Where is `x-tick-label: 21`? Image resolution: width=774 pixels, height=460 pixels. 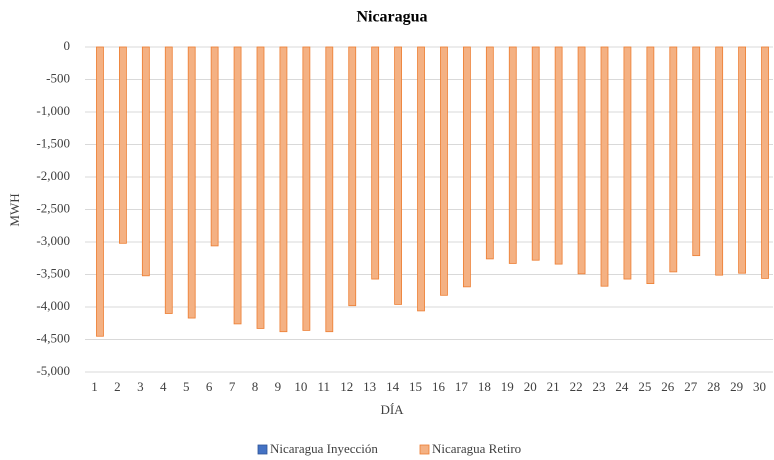
x-tick-label: 21 is located at coordinates (553, 386).